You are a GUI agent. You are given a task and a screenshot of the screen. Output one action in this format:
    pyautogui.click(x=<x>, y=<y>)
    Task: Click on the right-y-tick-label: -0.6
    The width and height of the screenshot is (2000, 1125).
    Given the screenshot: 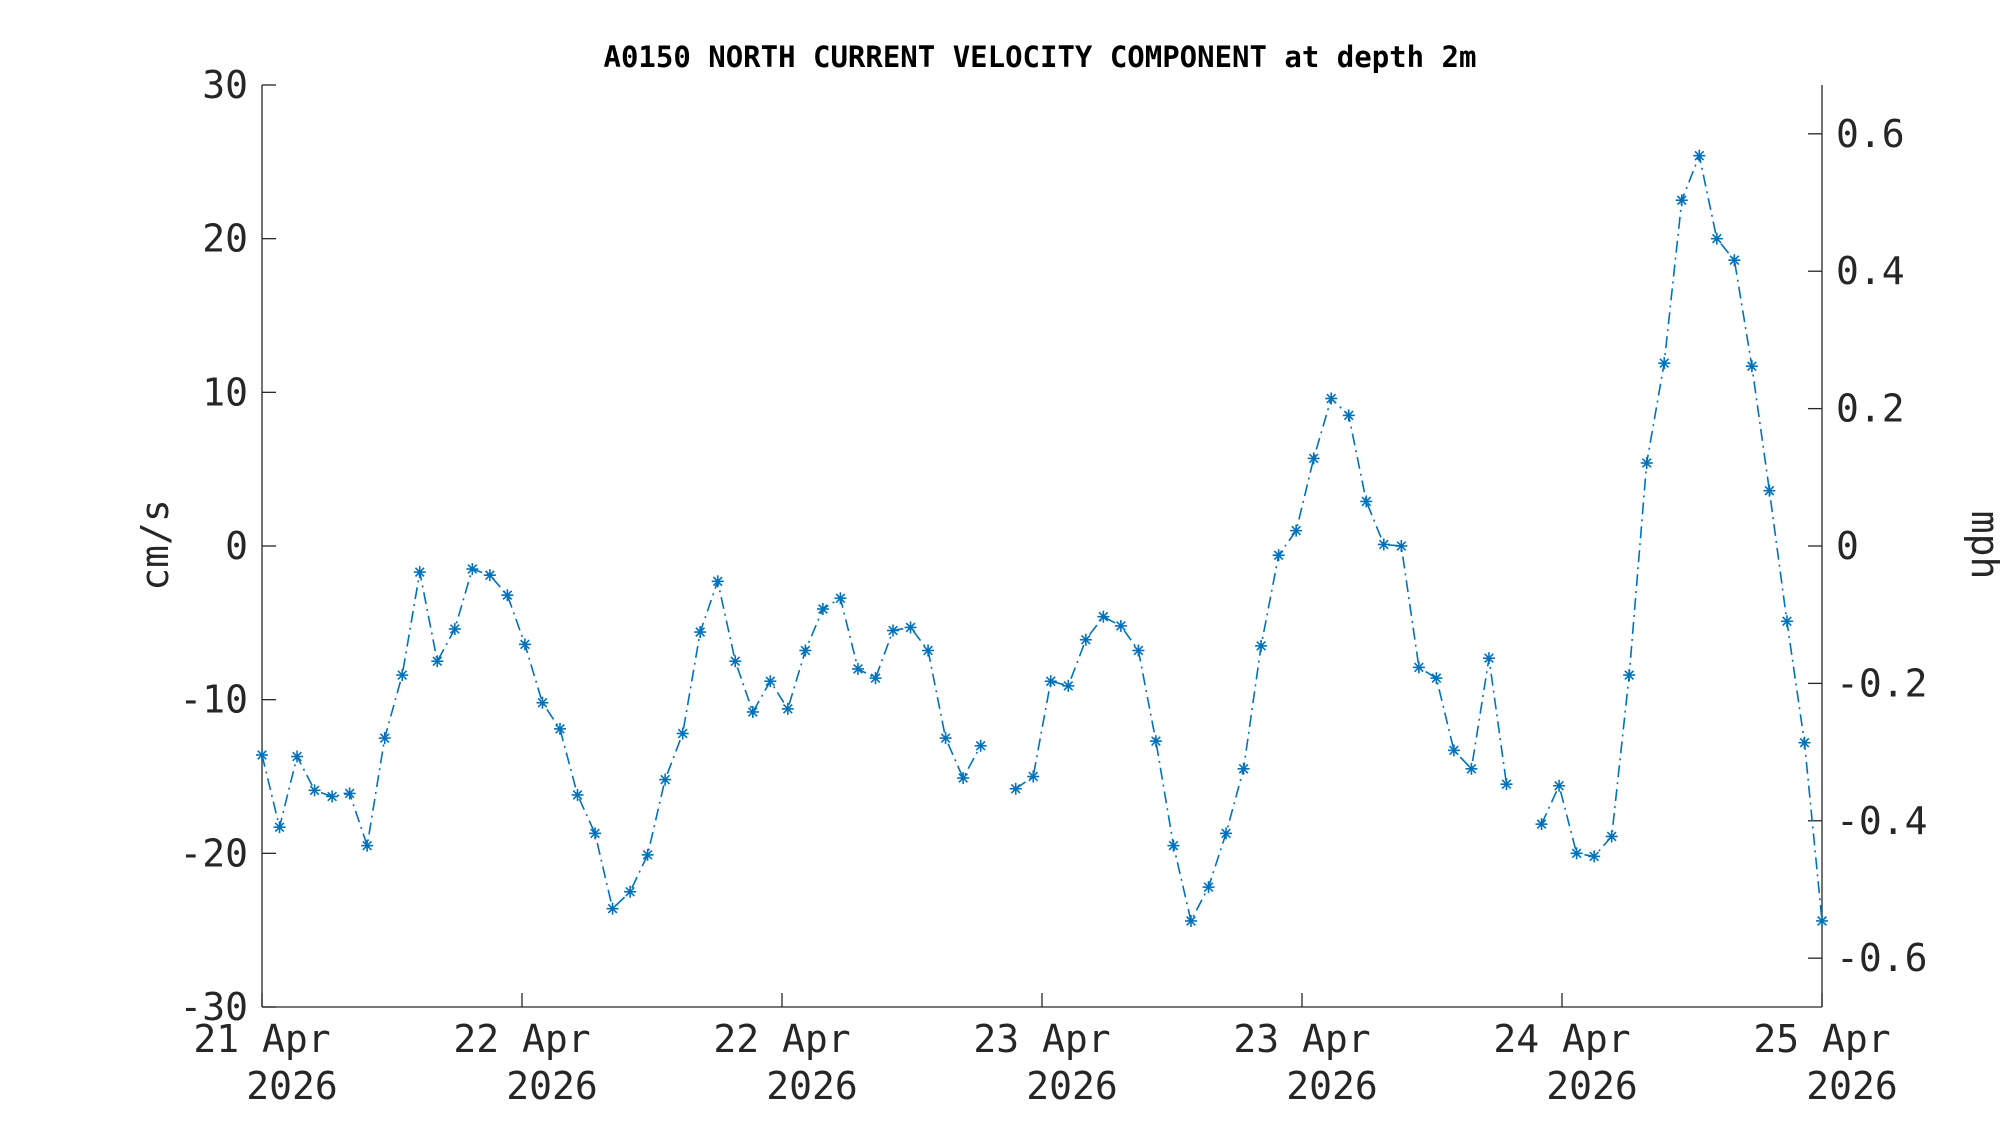 What is the action you would take?
    pyautogui.click(x=1882, y=958)
    